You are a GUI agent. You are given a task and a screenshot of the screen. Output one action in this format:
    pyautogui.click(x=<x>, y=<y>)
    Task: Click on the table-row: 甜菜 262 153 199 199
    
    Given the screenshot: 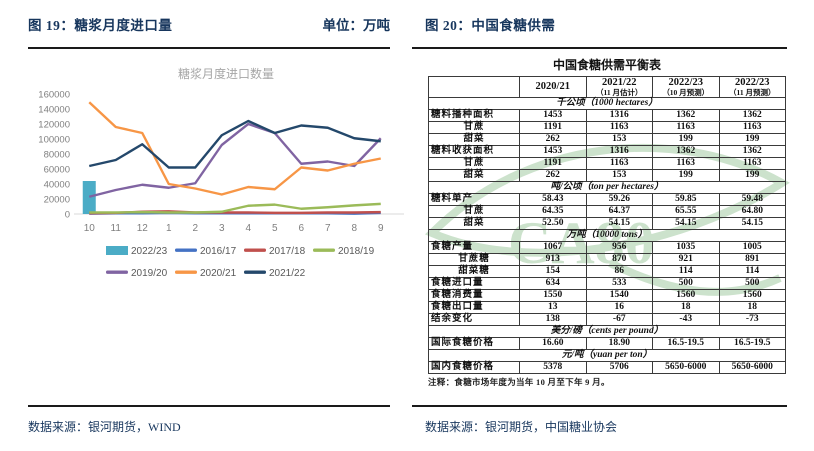 What is the action you would take?
    pyautogui.click(x=607, y=175)
    